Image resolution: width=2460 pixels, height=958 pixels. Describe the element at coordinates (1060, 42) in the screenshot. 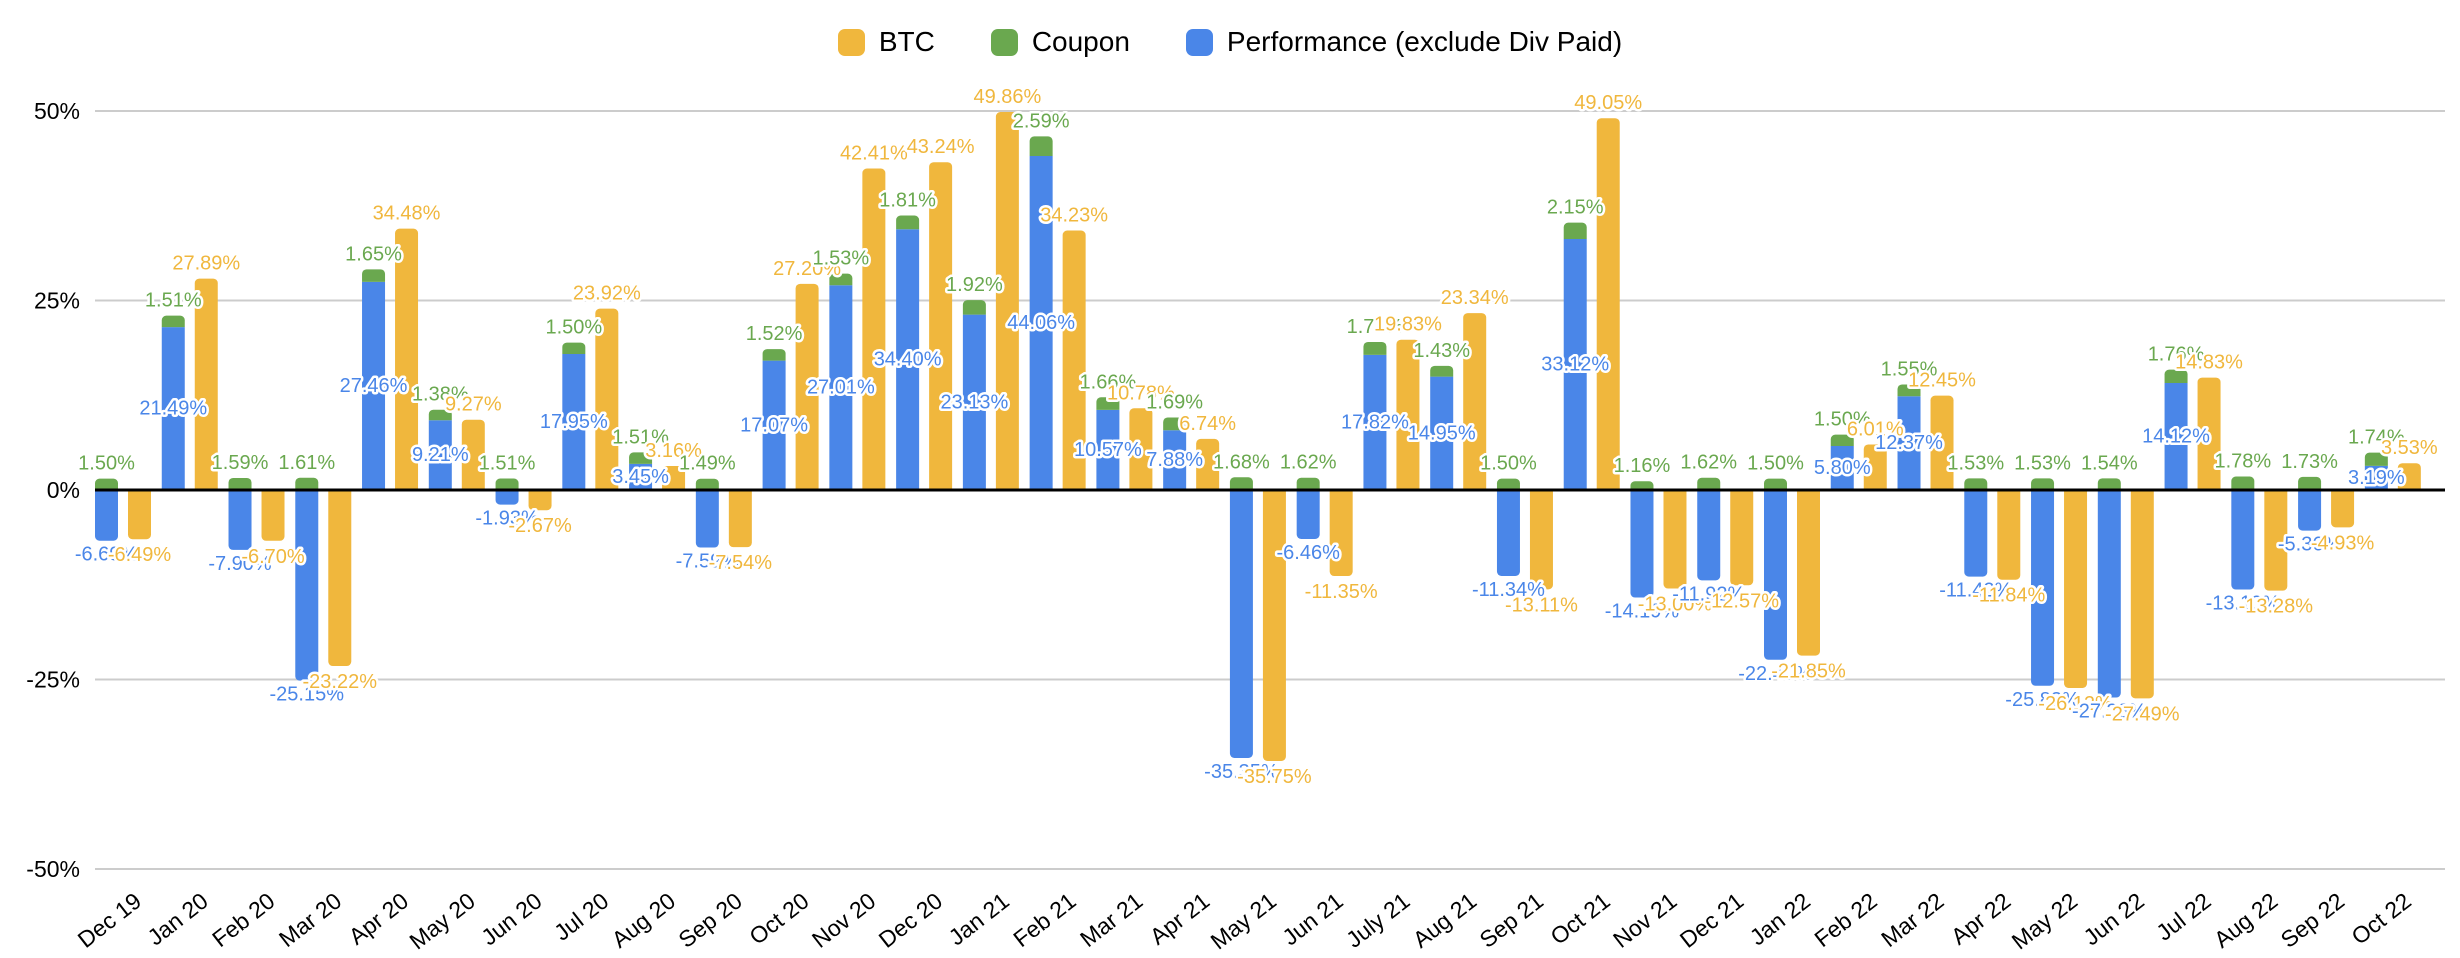

I see `legend-item-coupon: Coupon` at that location.